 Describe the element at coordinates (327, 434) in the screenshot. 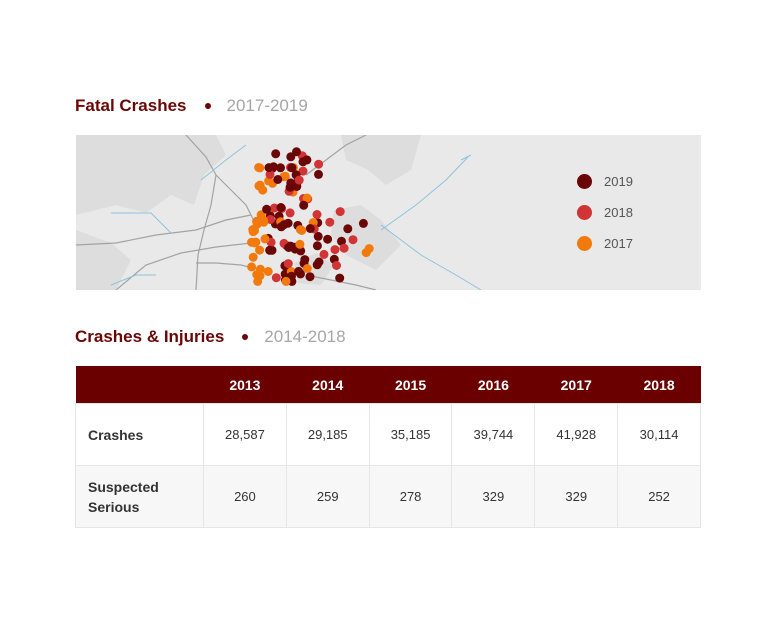

I see `table-cell: 29,185` at that location.